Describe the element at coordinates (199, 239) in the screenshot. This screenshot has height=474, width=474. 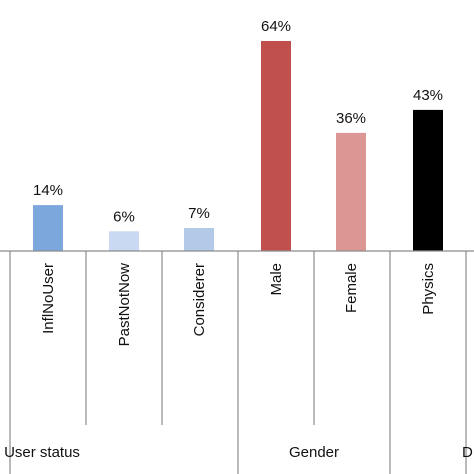
I see `bar-considerer` at that location.